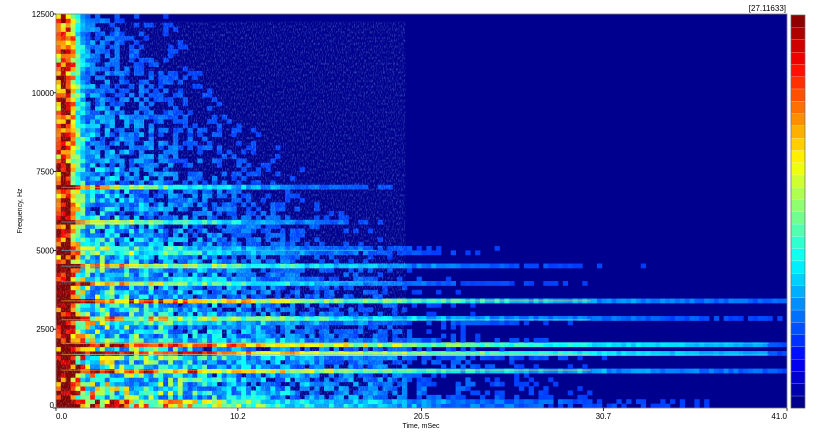 This screenshot has width=822, height=433. Describe the element at coordinates (45, 250) in the screenshot. I see `y-tick-label: 5000` at that location.